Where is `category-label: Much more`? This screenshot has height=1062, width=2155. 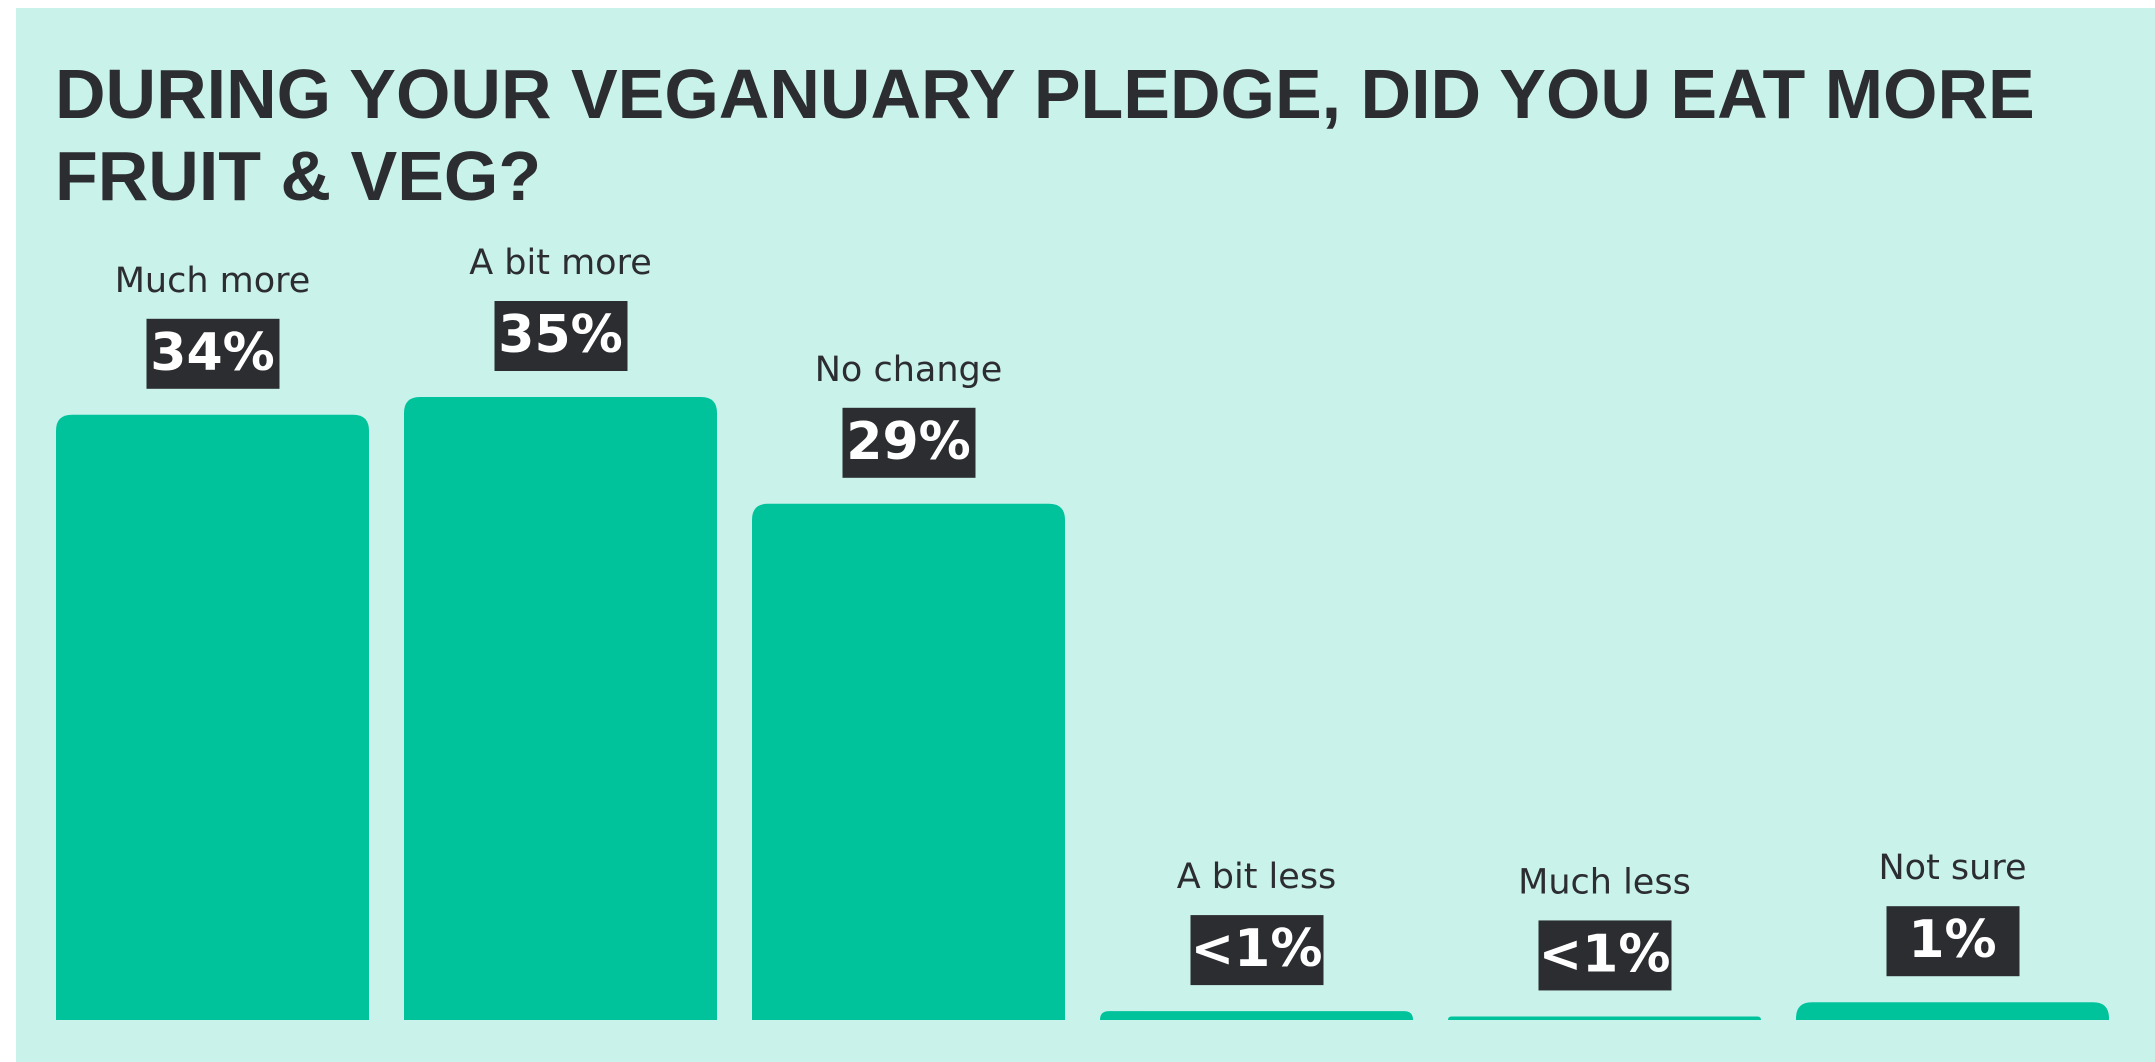 category-label: Much more is located at coordinates (213, 281).